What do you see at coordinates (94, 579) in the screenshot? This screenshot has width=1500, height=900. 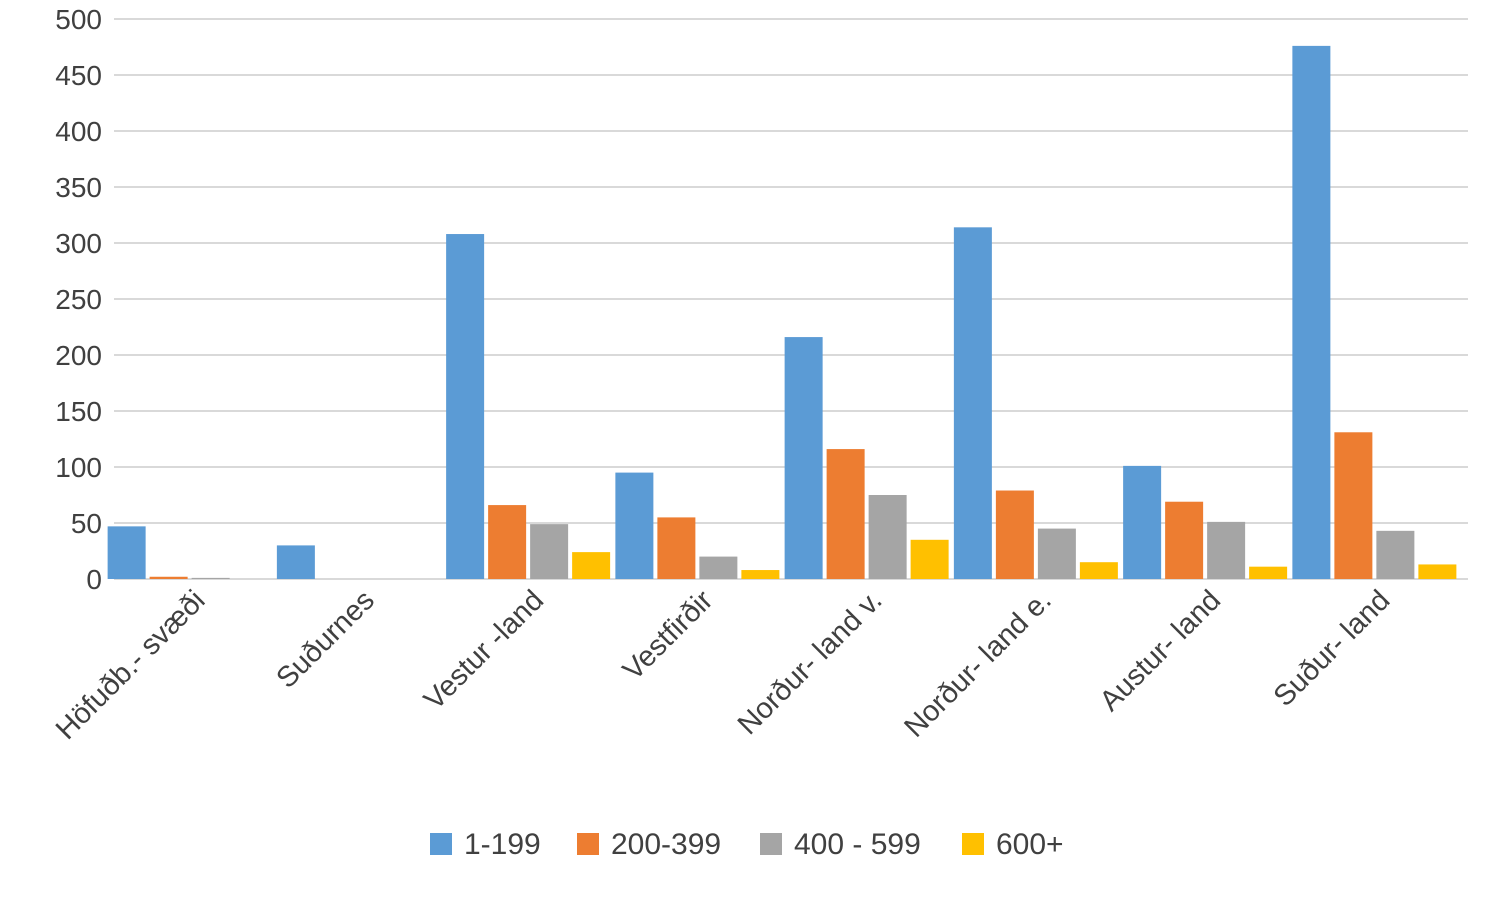 I see `y-tick-label: 0` at bounding box center [94, 579].